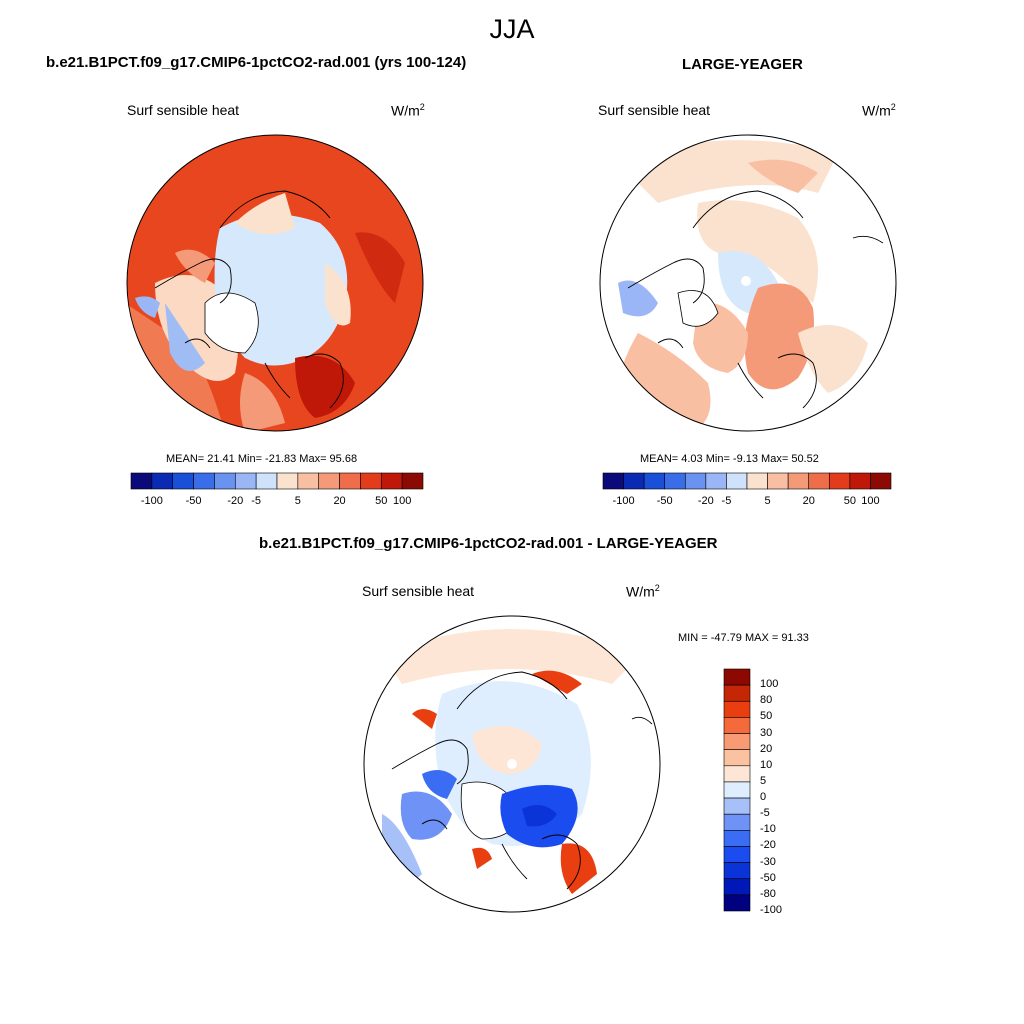 Image resolution: width=1024 pixels, height=1024 pixels. I want to click on panel3-stats: MIN = -47.79 MAX = 91.33, so click(743, 638).